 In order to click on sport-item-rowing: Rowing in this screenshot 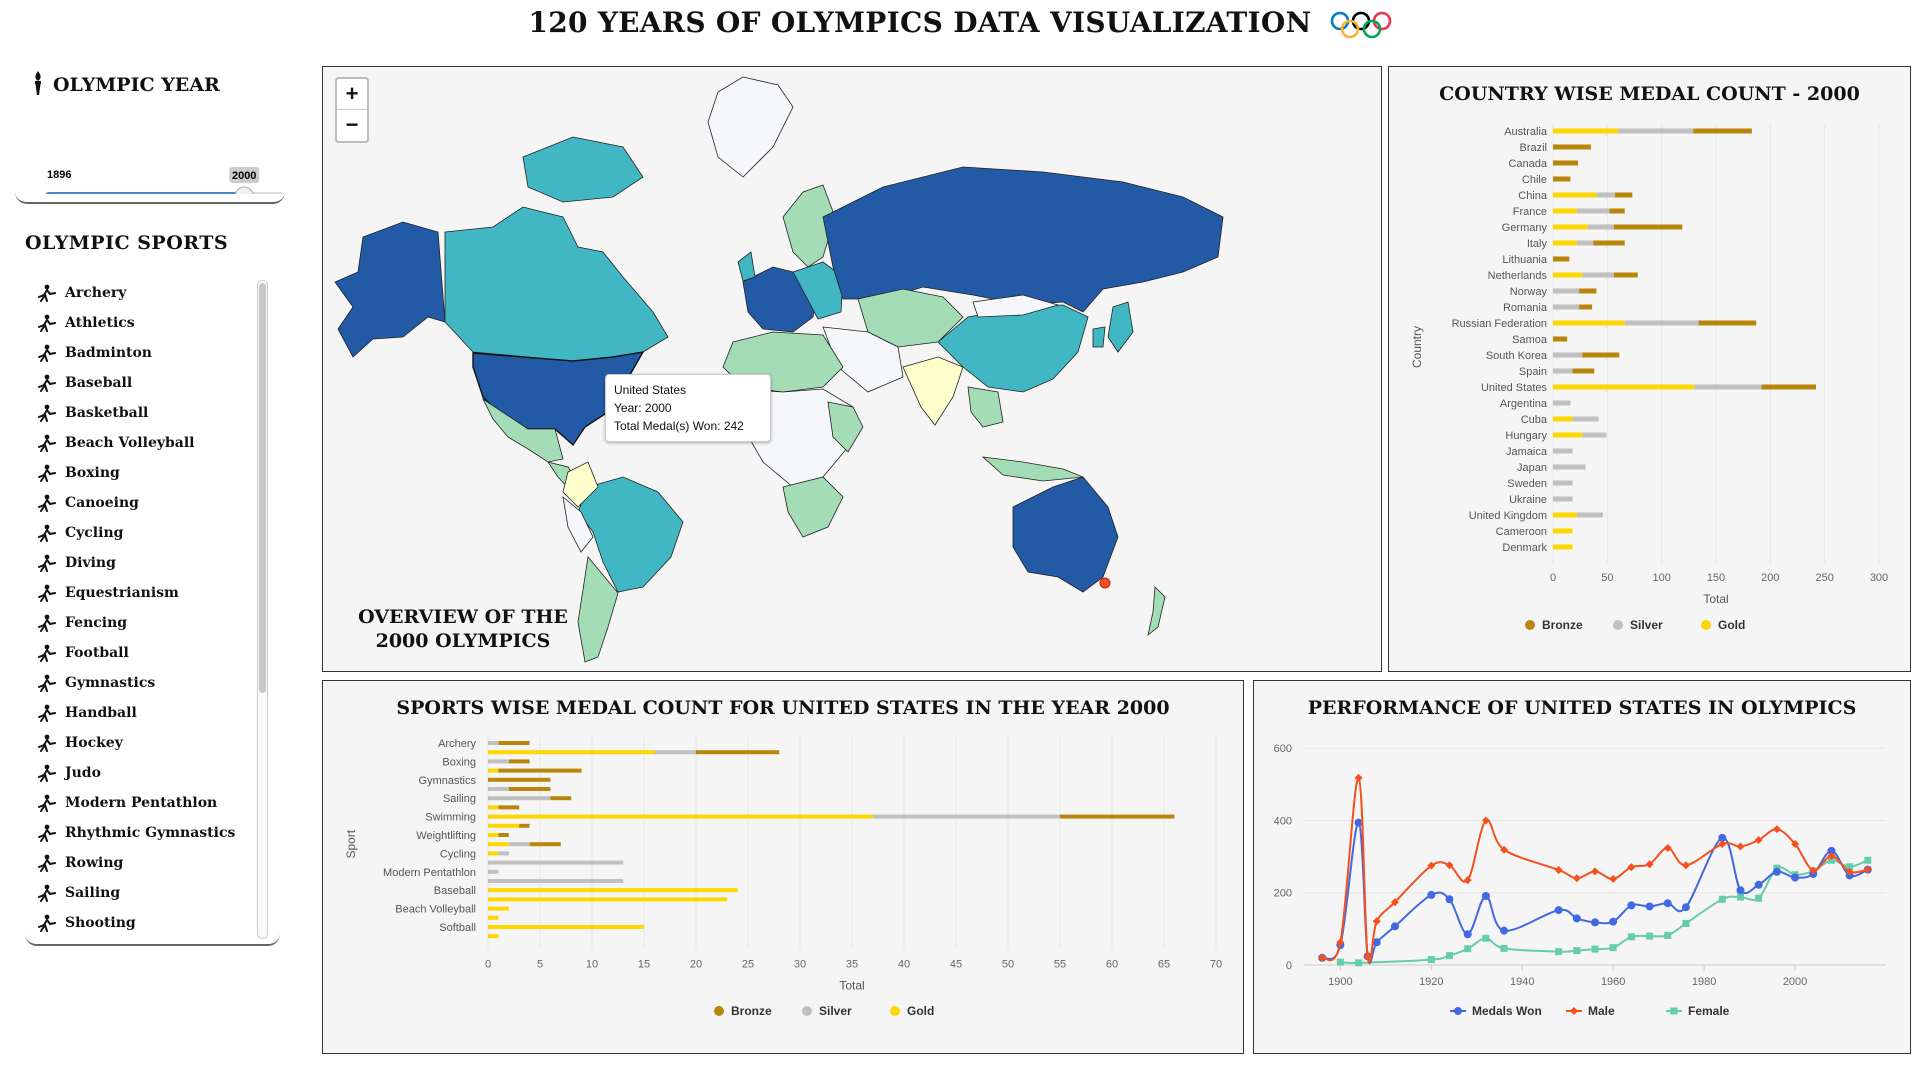, I will do `click(79, 863)`.